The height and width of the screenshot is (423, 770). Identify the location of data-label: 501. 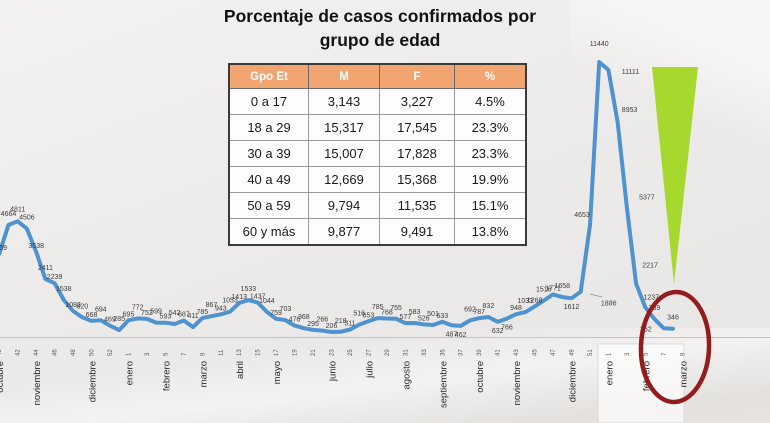
(433, 314).